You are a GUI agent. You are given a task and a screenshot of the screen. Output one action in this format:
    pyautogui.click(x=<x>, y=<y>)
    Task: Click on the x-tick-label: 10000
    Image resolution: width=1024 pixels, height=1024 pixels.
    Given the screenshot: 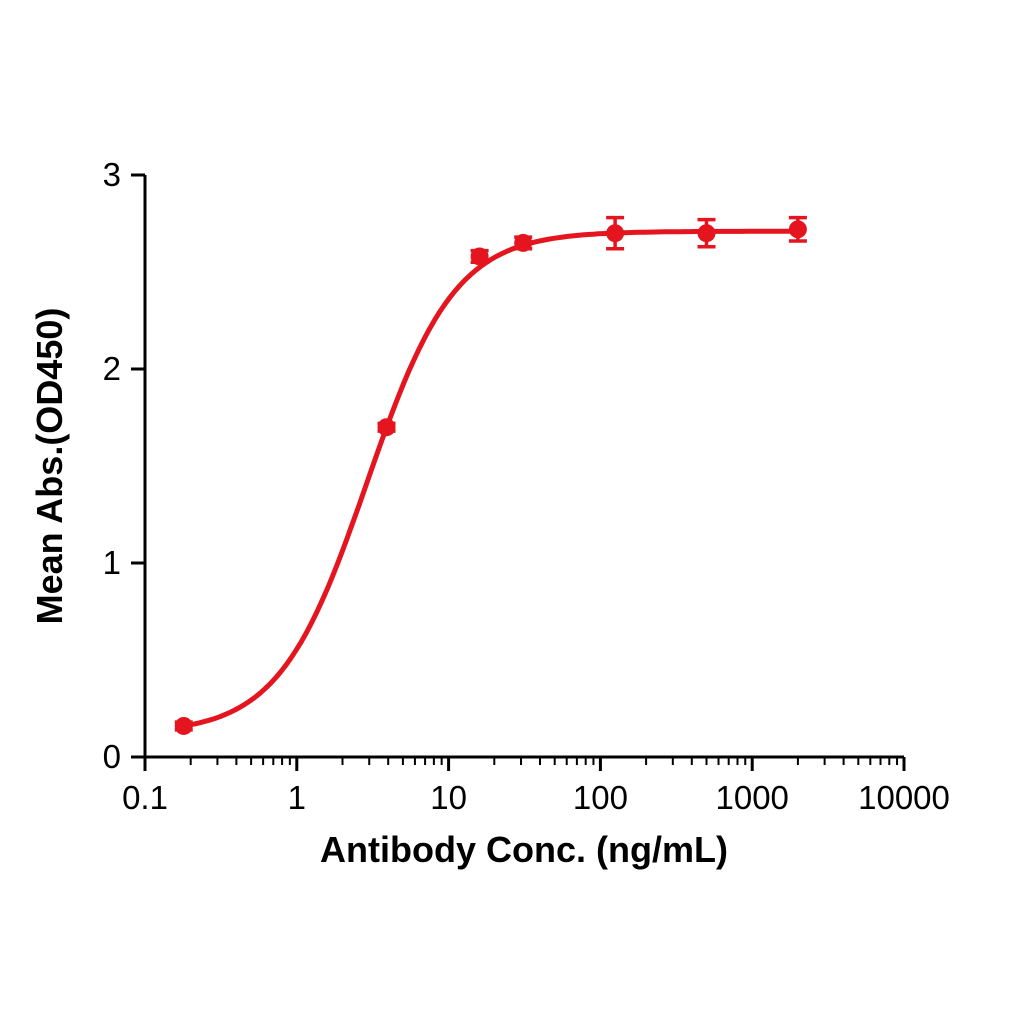 What is the action you would take?
    pyautogui.click(x=904, y=797)
    